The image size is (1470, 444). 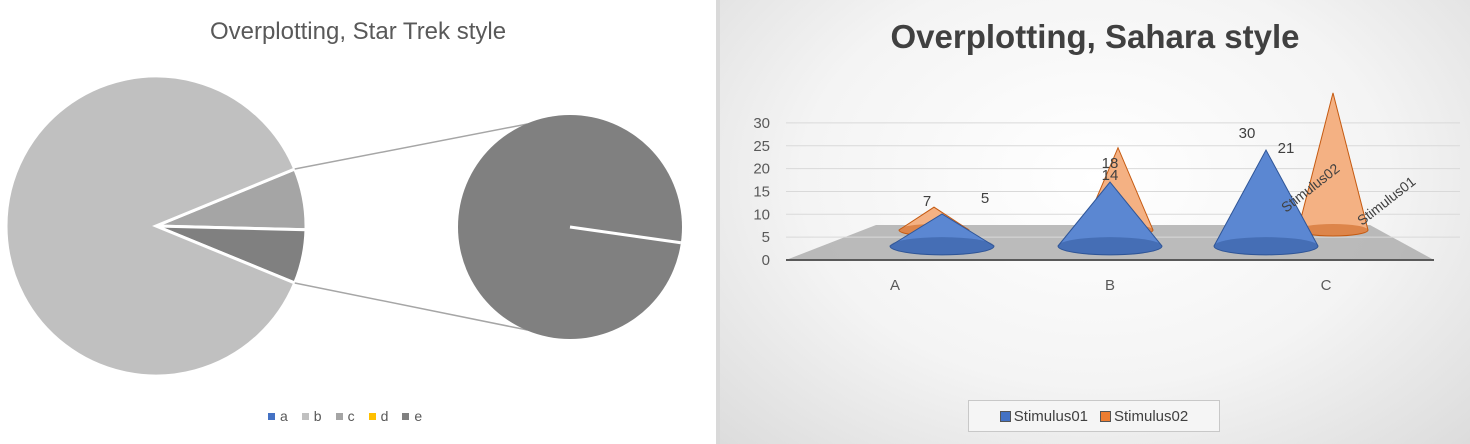 I want to click on pie-legend: a b c d e, so click(x=345, y=416).